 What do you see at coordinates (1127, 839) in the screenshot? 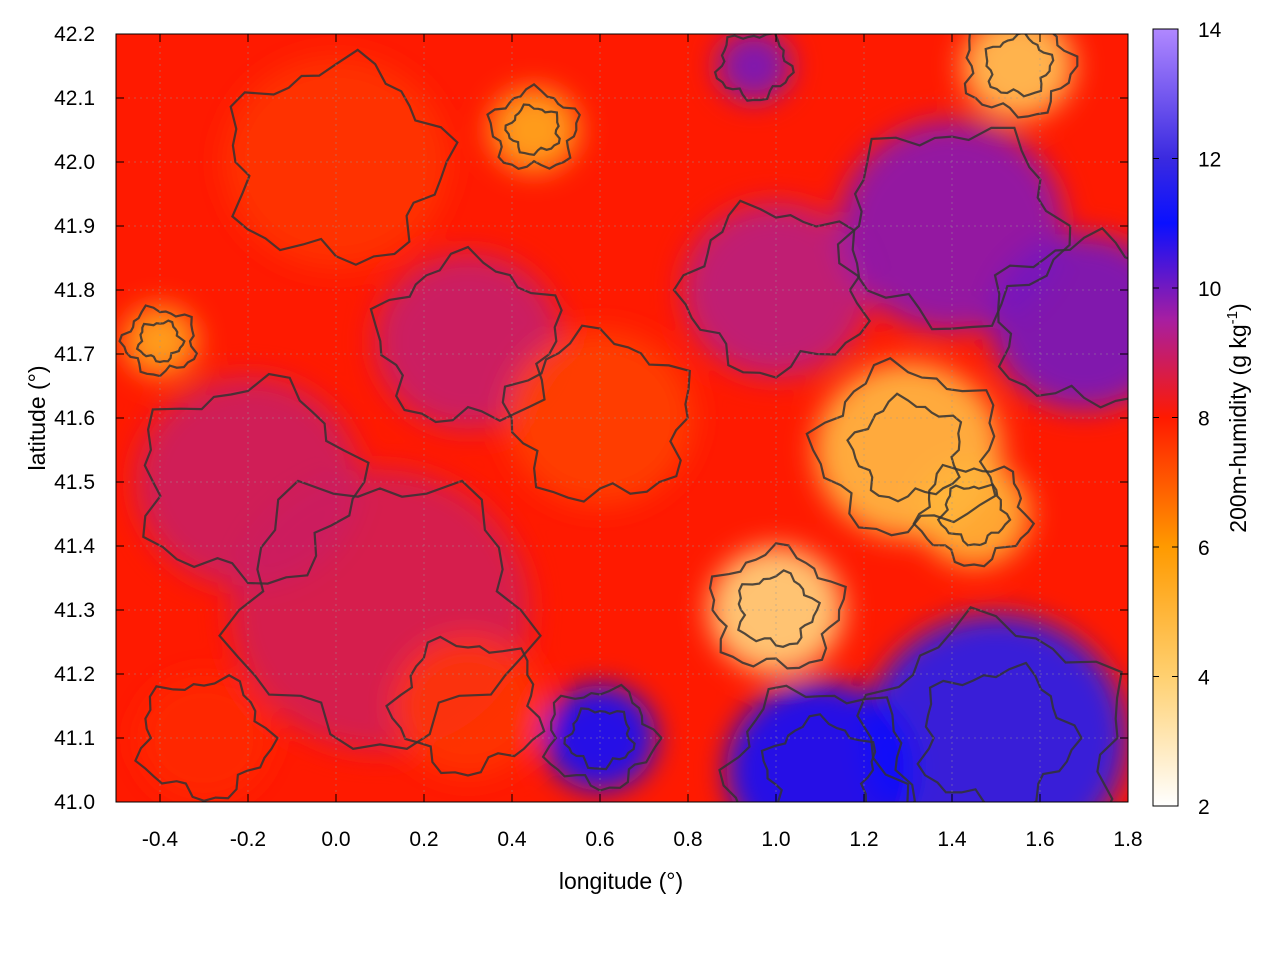
I see `x-tick-label: 1.8` at bounding box center [1127, 839].